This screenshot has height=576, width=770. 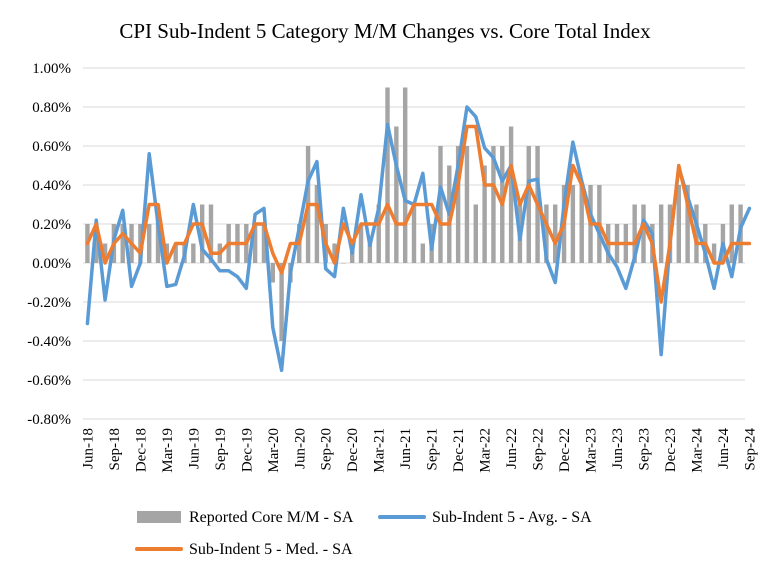 What do you see at coordinates (247, 450) in the screenshot?
I see `x-tick-label: Dec-19` at bounding box center [247, 450].